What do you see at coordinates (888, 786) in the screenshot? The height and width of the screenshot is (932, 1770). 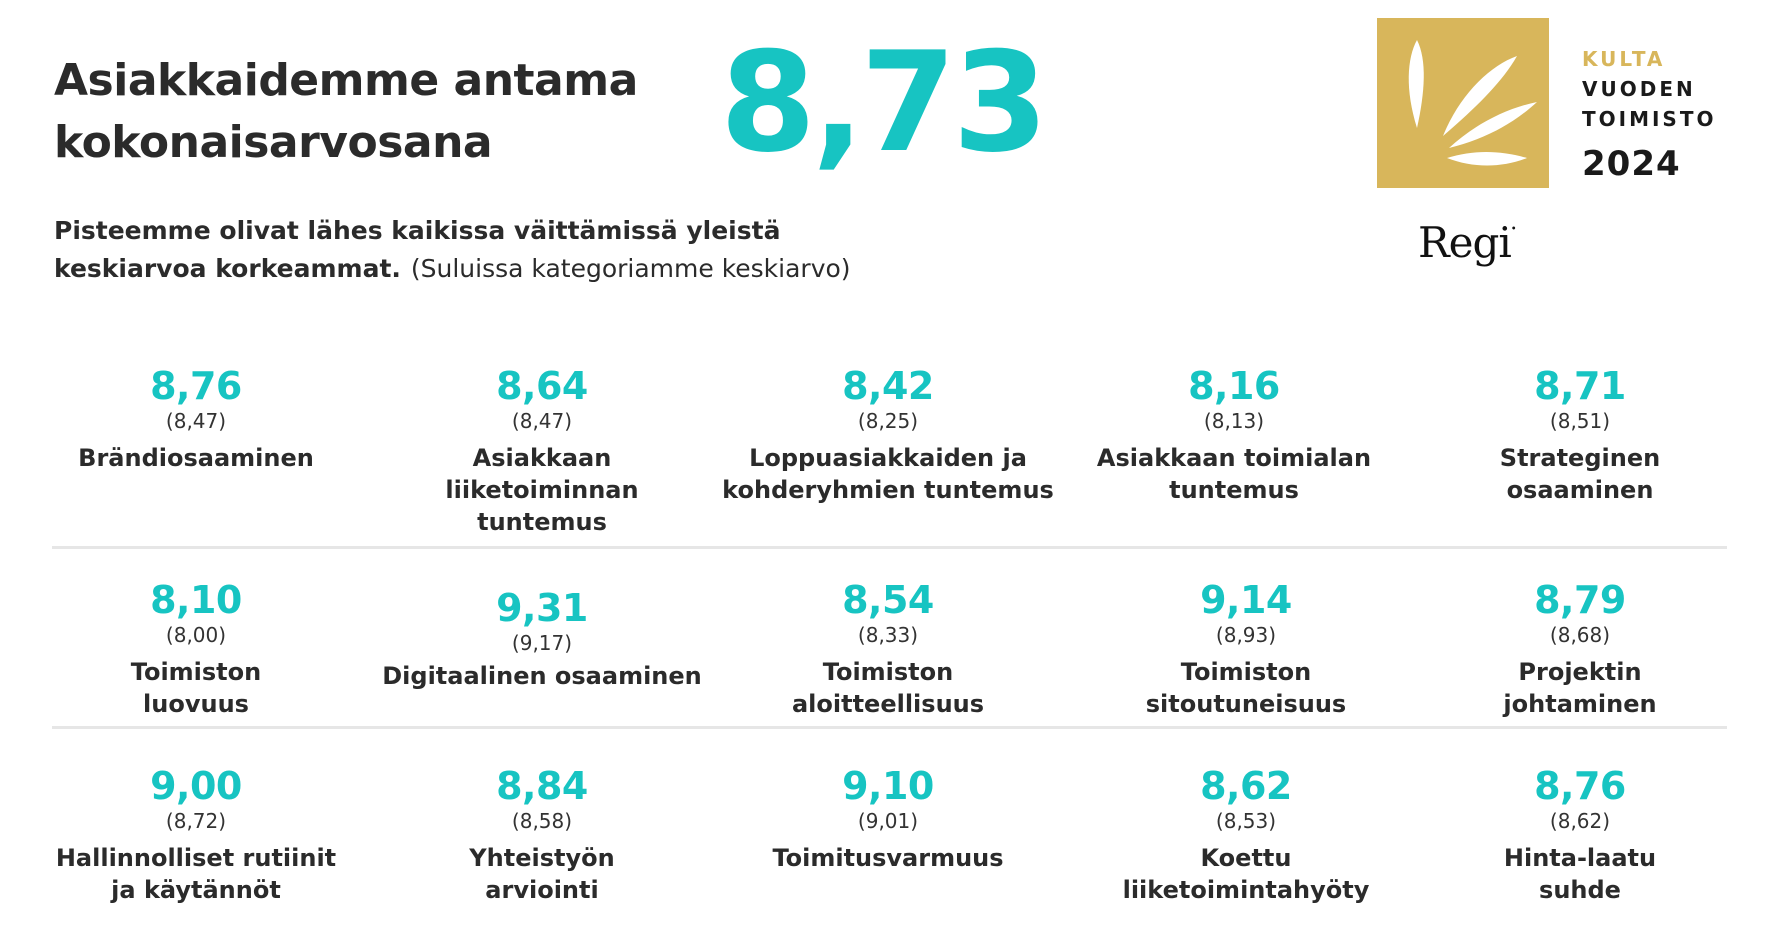 I see `metric-score: 9,10` at bounding box center [888, 786].